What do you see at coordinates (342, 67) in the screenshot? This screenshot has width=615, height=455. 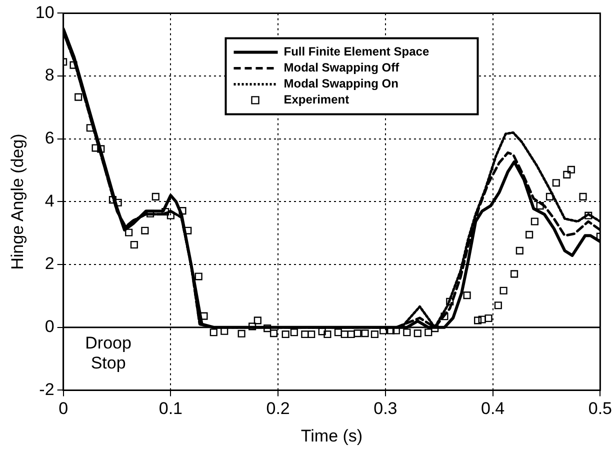 I see `legend-label: Modal Swapping Off` at bounding box center [342, 67].